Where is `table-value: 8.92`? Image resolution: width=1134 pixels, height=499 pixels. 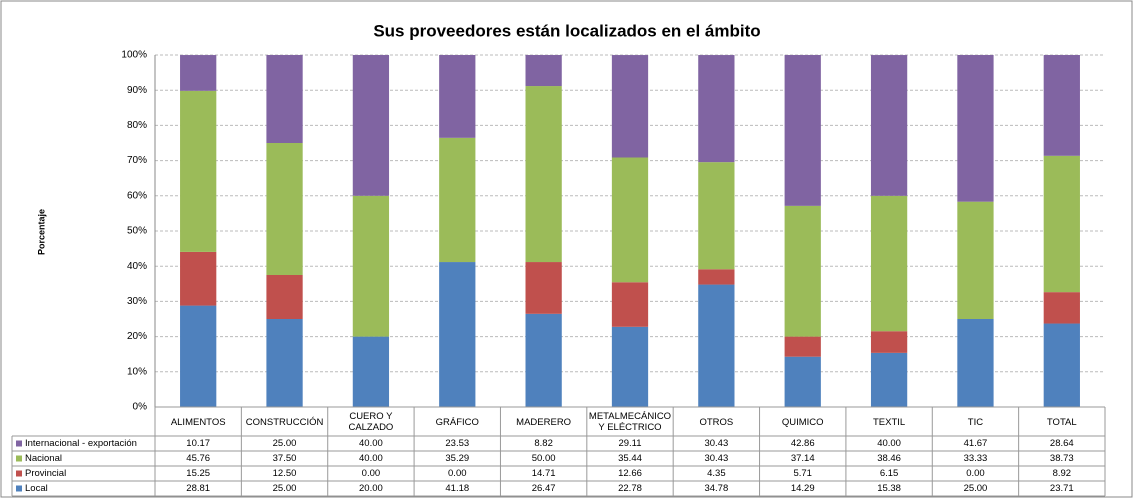 table-value: 8.92 is located at coordinates (1062, 473).